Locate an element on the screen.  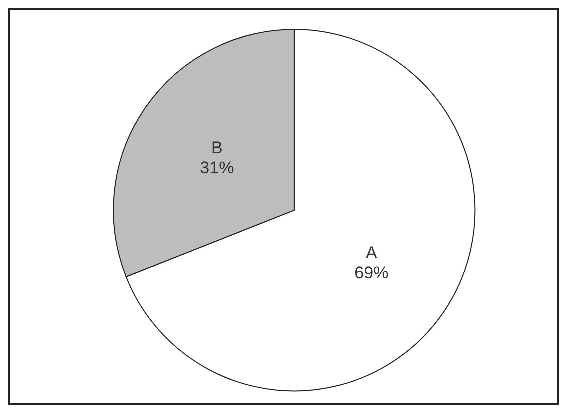
slice-label: A is located at coordinates (372, 252).